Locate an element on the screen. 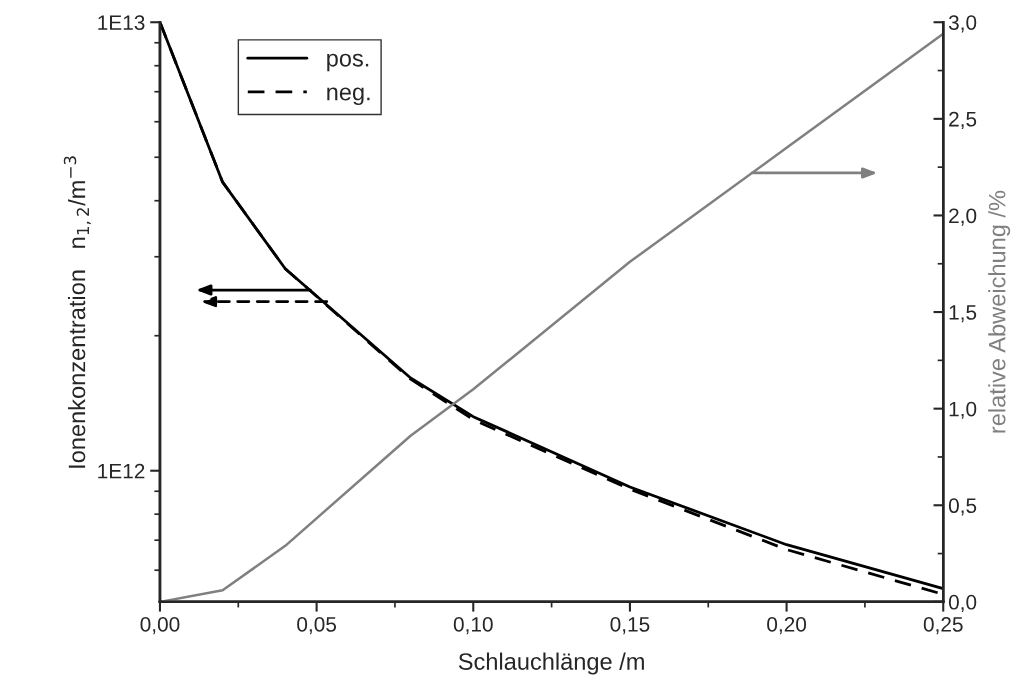 The image size is (1032, 695). x-tick-label: 0,25 is located at coordinates (943, 626).